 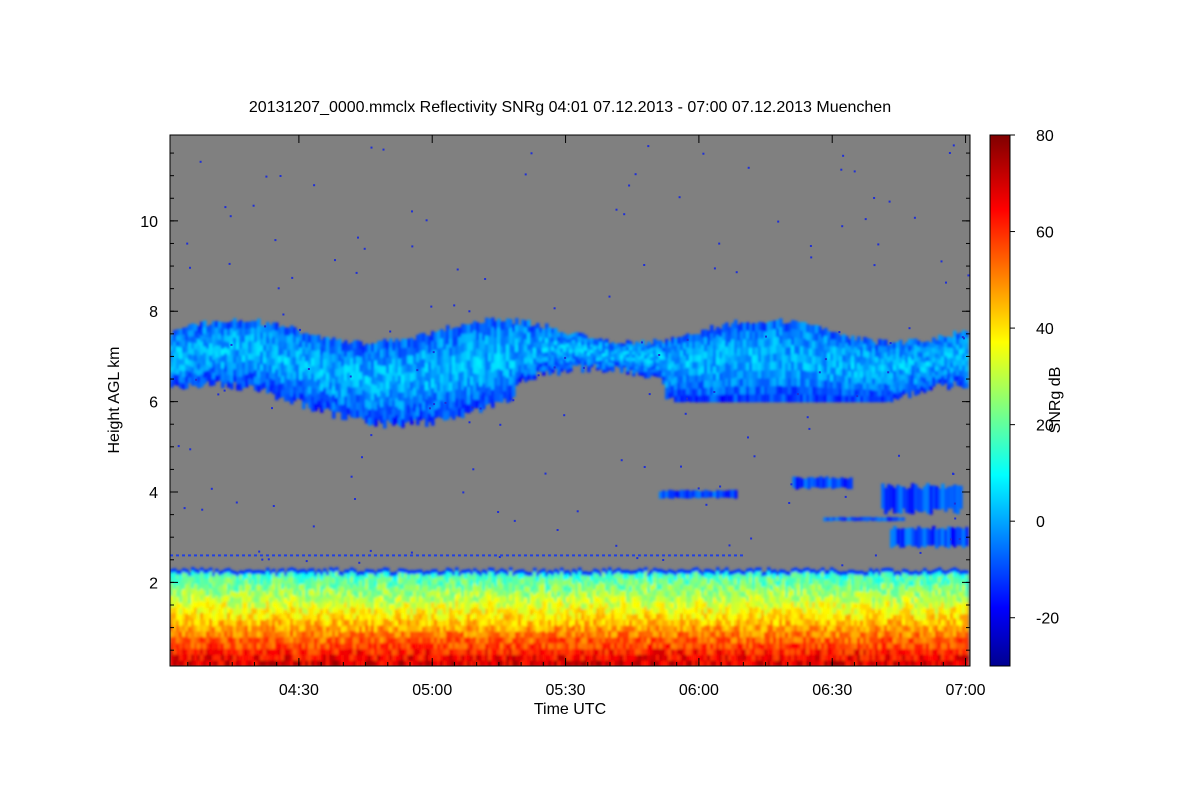 What do you see at coordinates (832, 690) in the screenshot?
I see `x-tick-label-4: 06:30` at bounding box center [832, 690].